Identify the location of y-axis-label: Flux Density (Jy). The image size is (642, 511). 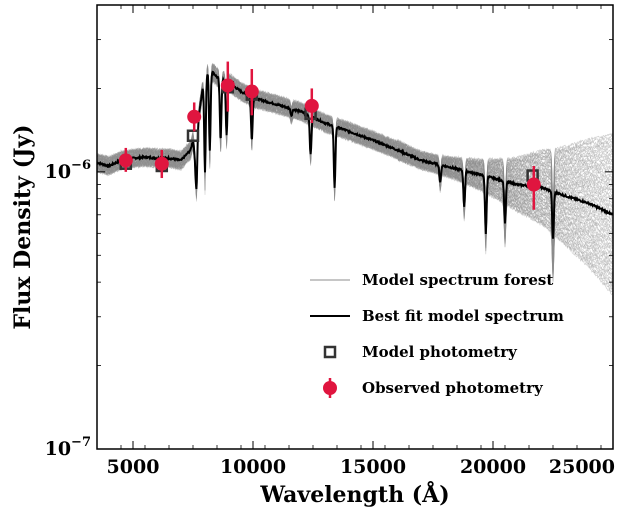
(23, 226).